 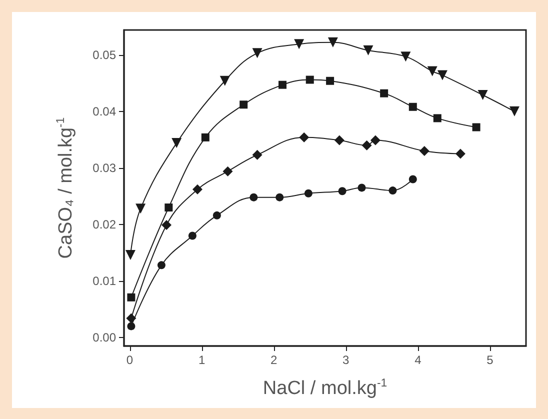 I want to click on y-axis-title: CaSO₄ / mol.kg-1, so click(x=65, y=188).